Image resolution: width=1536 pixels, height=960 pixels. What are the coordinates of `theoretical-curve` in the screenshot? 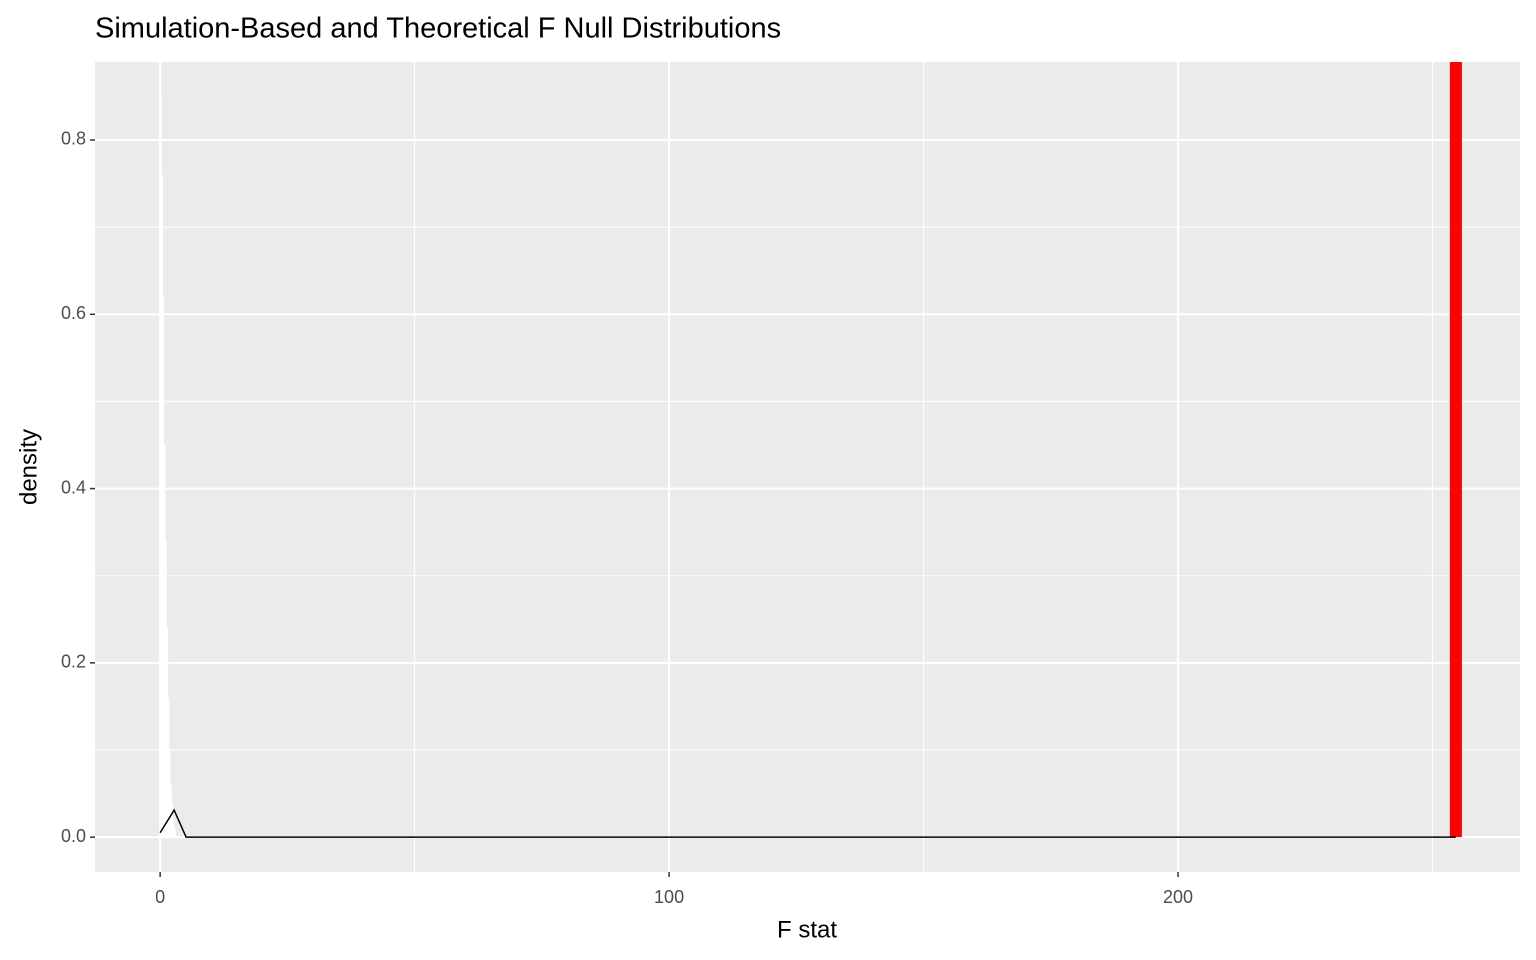 It's located at (807, 823).